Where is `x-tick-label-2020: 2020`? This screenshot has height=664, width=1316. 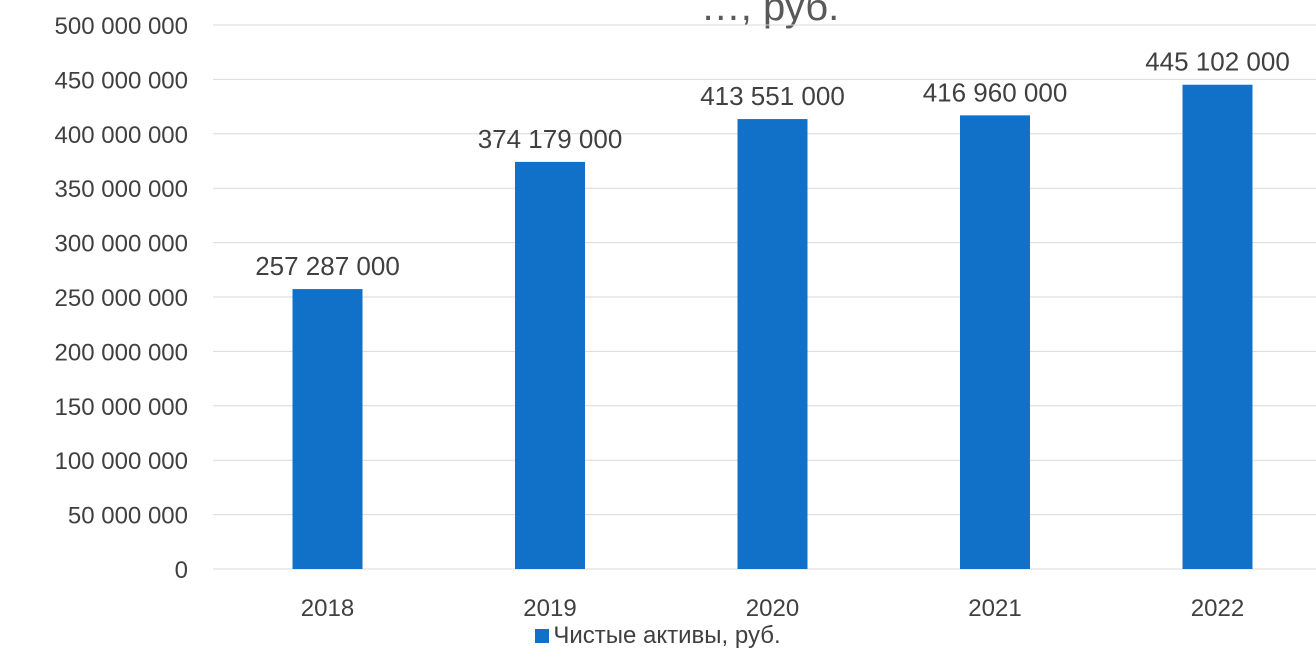 x-tick-label-2020: 2020 is located at coordinates (772, 608).